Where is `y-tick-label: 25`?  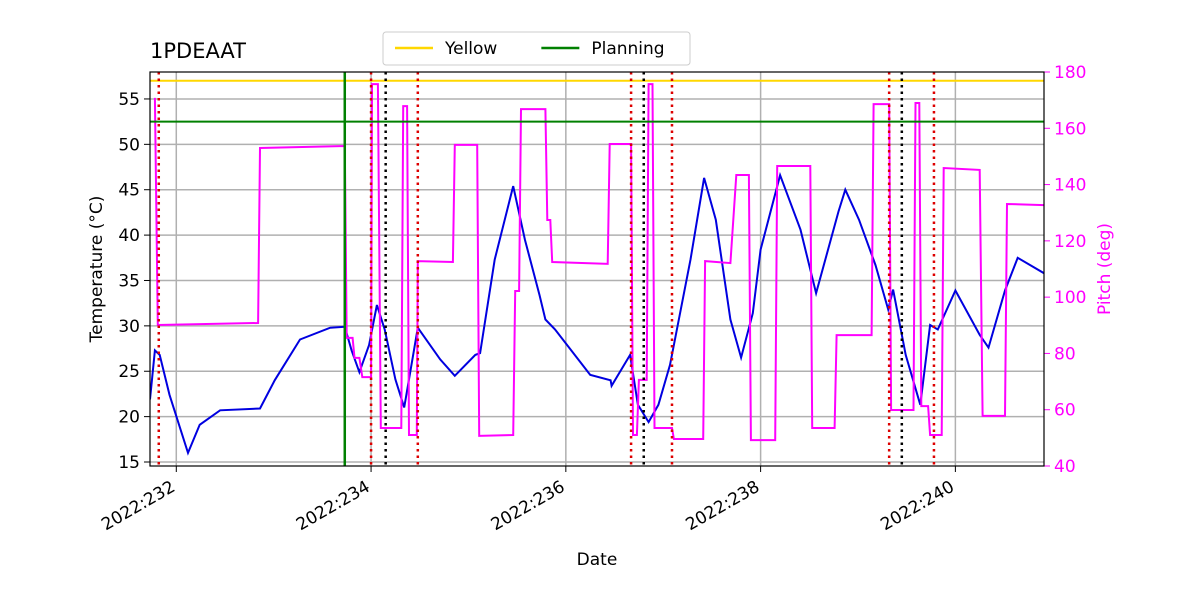
y-tick-label: 25 is located at coordinates (129, 372).